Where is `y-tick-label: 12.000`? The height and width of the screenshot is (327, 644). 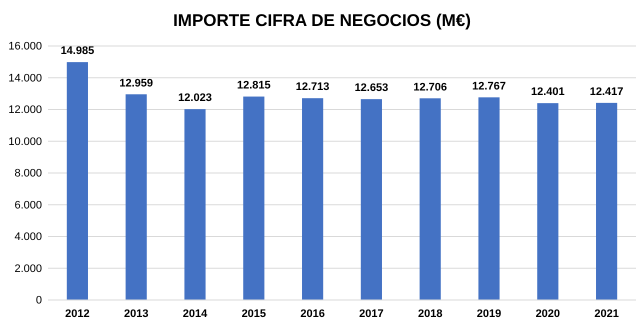 y-tick-label: 12.000 is located at coordinates (25, 110).